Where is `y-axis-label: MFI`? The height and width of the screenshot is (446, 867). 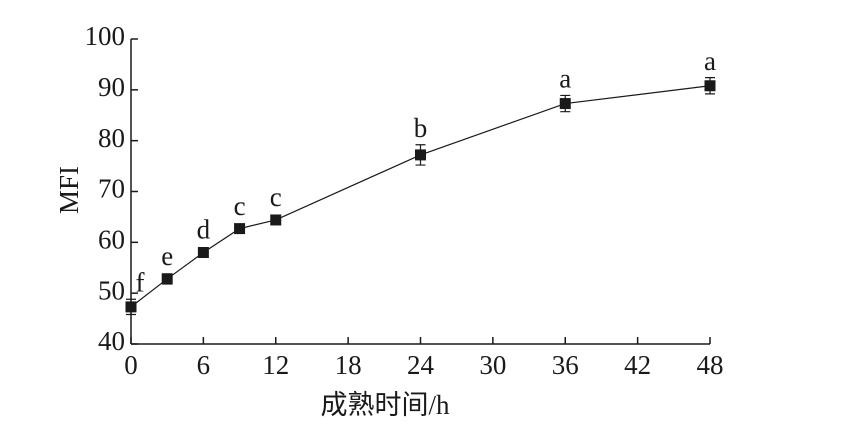
y-axis-label: MFI is located at coordinates (69, 190).